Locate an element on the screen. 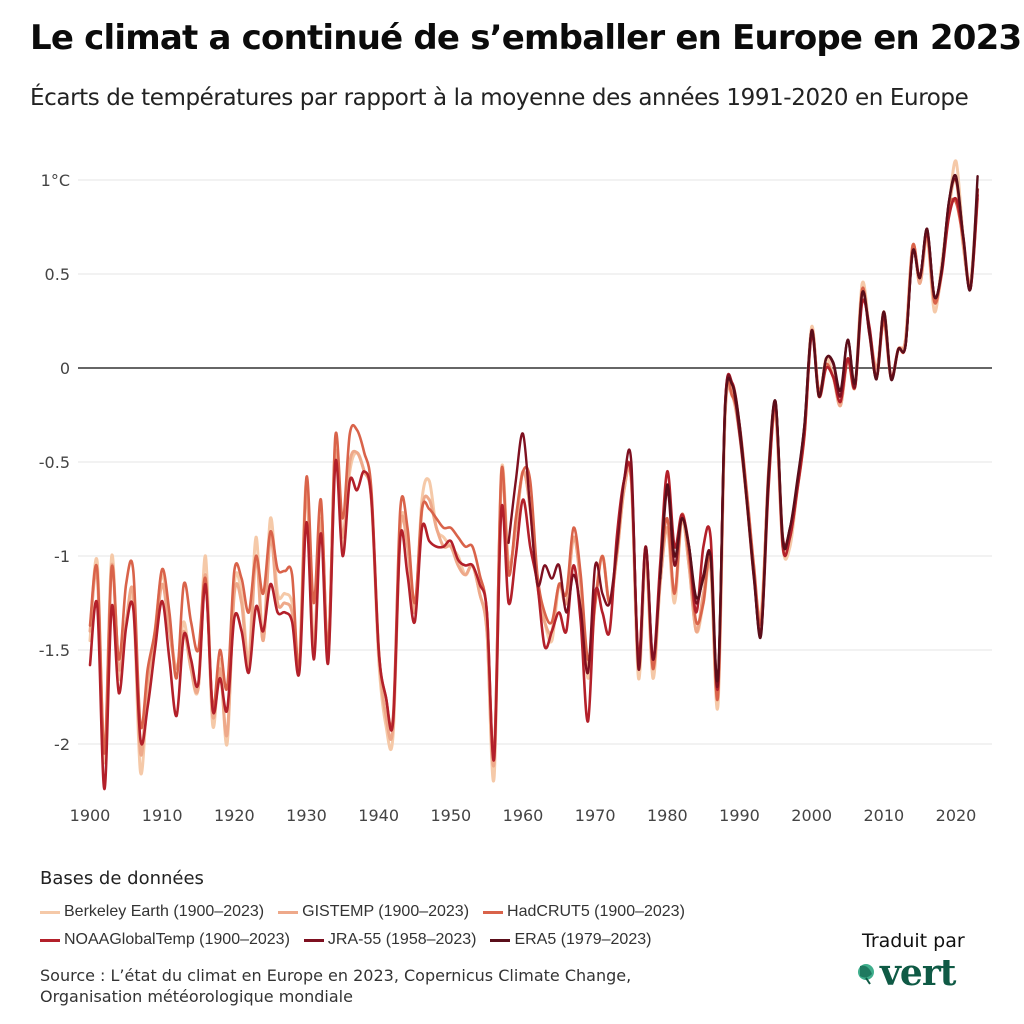 This screenshot has height=1024, width=1024. logo-wordmark: vert is located at coordinates (918, 973).